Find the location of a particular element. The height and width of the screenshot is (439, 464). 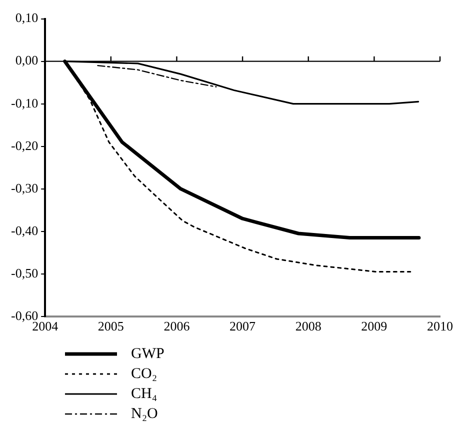

y-tick-label: -0,20 is located at coordinates (24, 145).